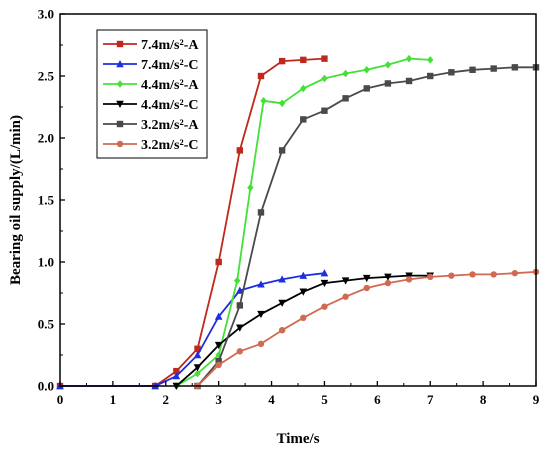  I want to click on legend-label: 7.4m/s²-A, so click(170, 45).